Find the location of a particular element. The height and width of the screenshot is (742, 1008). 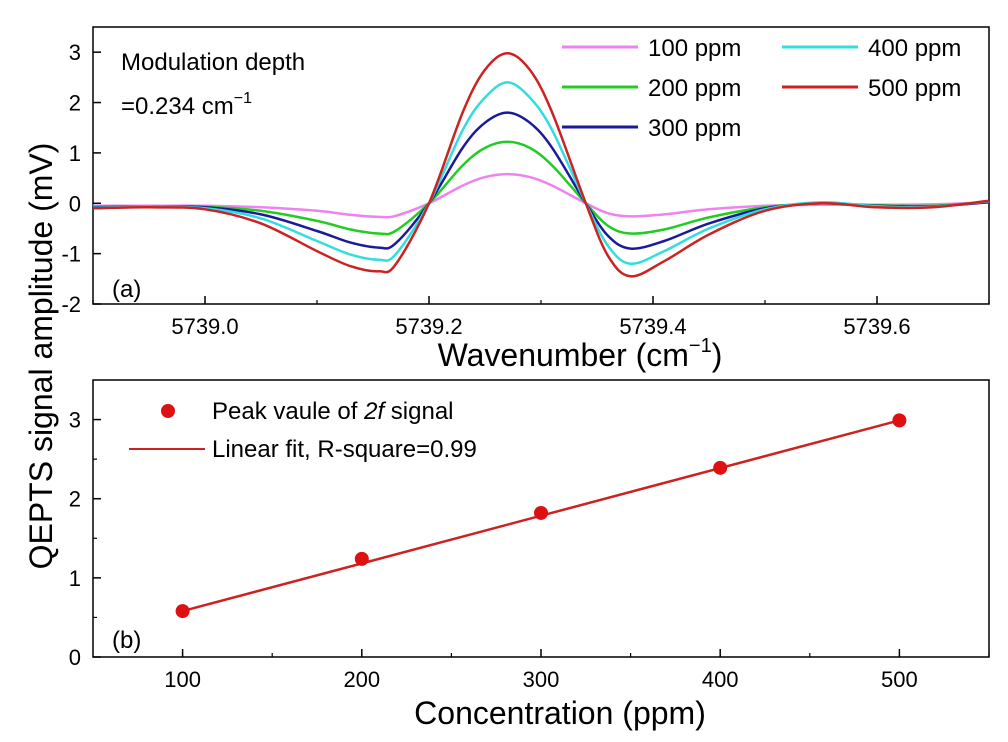

x-tick-label-b: 400 is located at coordinates (720, 679).